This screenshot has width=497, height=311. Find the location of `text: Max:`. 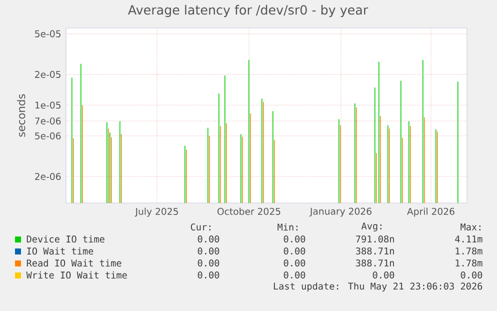

text: Max: is located at coordinates (470, 227).